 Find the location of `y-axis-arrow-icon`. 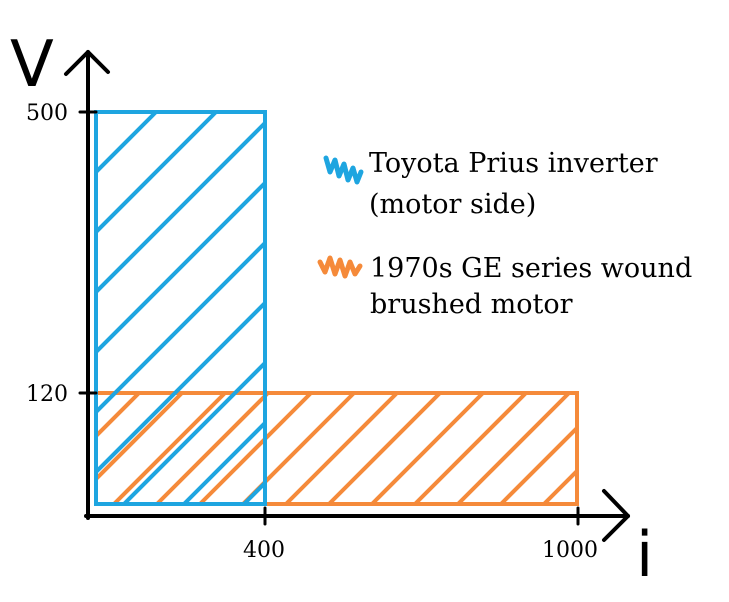

y-axis-arrow-icon is located at coordinates (87, 63).